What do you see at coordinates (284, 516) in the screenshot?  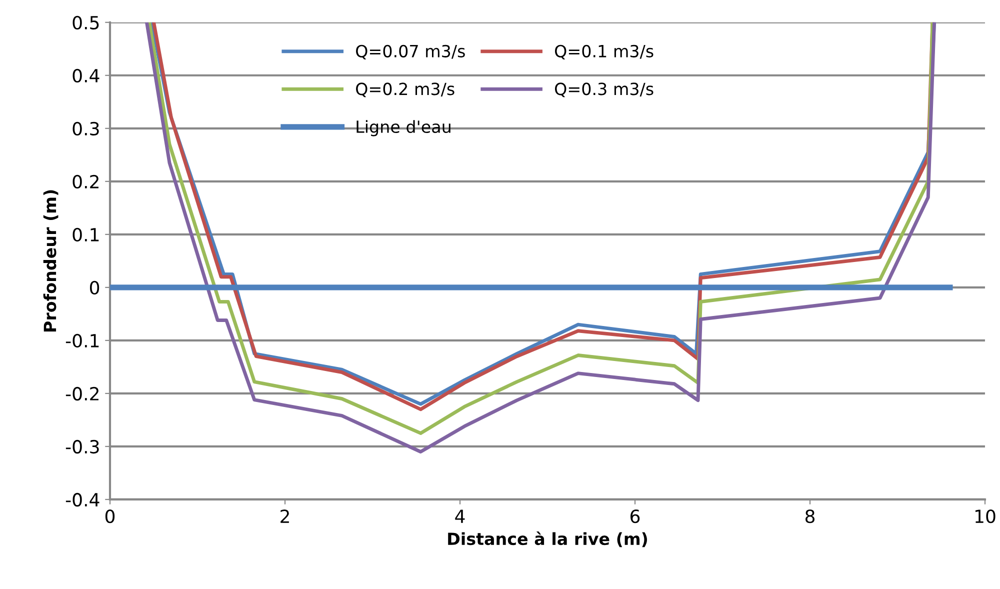 I see `x-tick-label: 2` at bounding box center [284, 516].